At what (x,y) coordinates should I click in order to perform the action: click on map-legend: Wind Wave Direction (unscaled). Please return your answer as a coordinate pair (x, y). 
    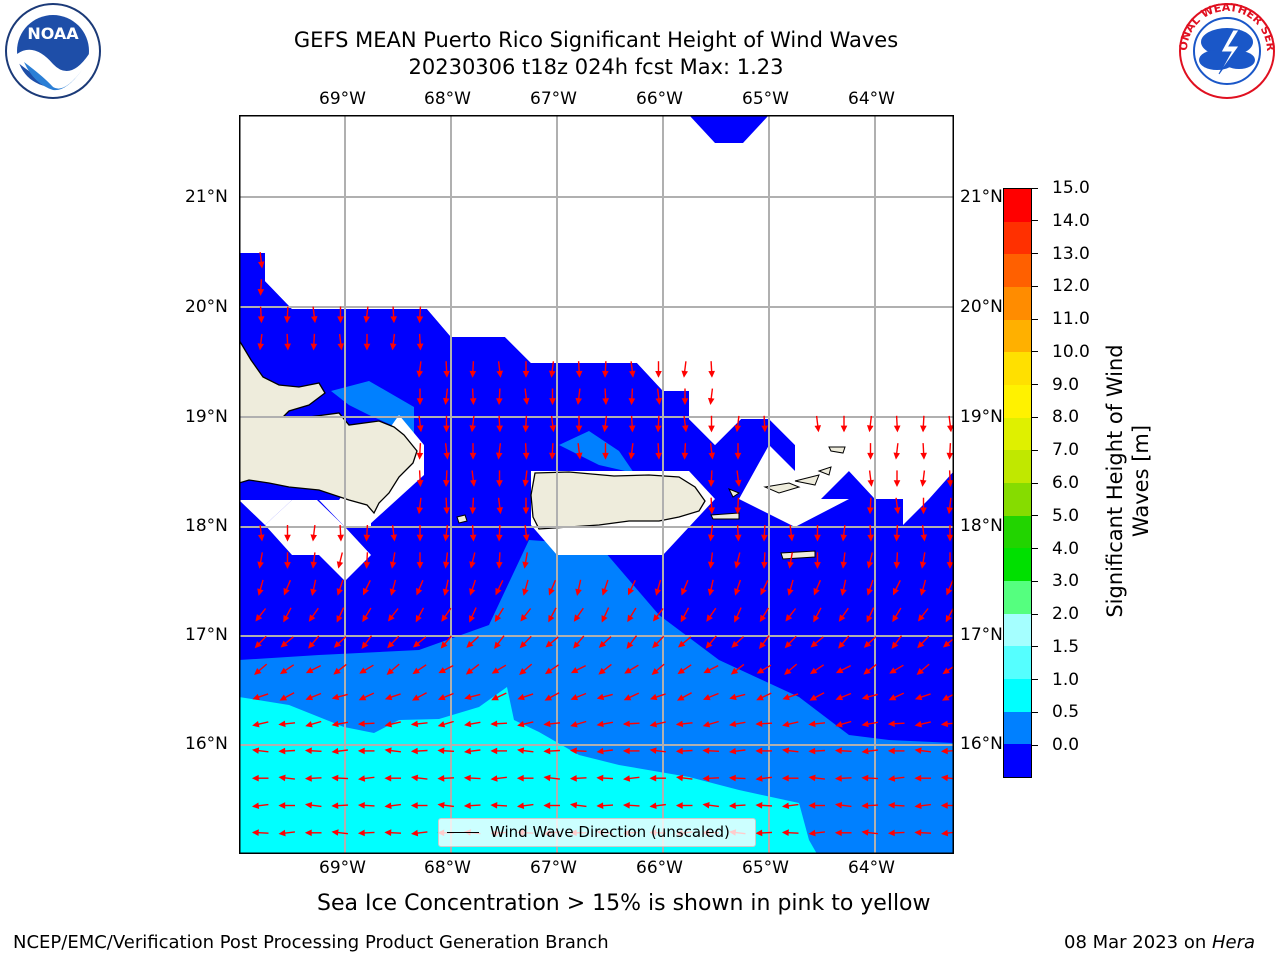
    Looking at the image, I should click on (597, 832).